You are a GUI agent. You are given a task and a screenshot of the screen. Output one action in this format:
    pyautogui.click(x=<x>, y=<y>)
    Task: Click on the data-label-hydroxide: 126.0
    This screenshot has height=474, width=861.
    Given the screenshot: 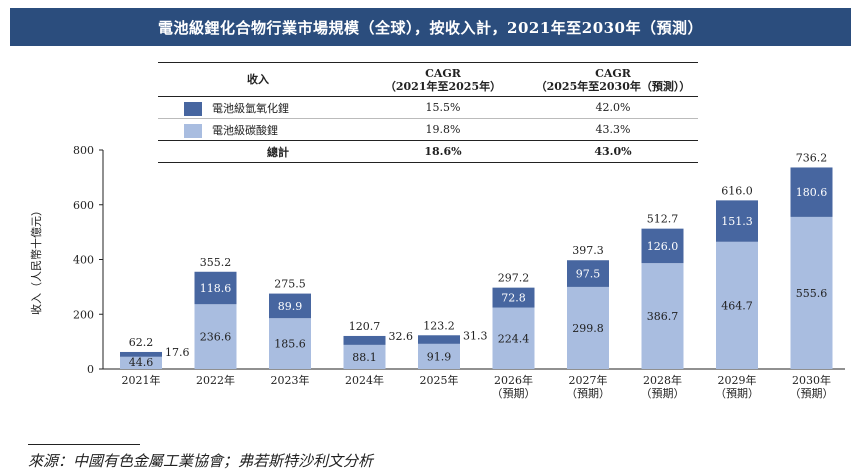 What is the action you would take?
    pyautogui.click(x=663, y=246)
    